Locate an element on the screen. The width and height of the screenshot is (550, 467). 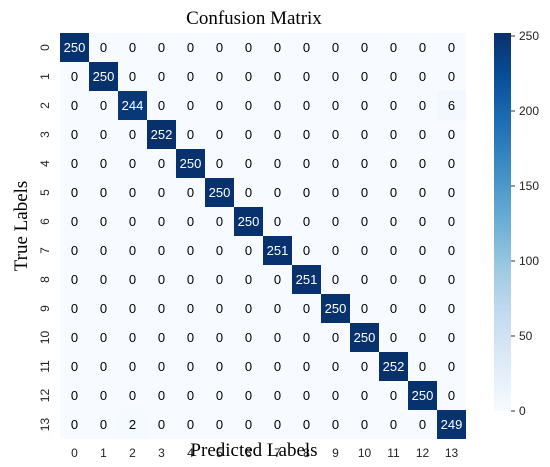
x-tick-labels: 0 1 2 3 4 5 6 7 8 9 10 11 12 13 is located at coordinates (264, 453).